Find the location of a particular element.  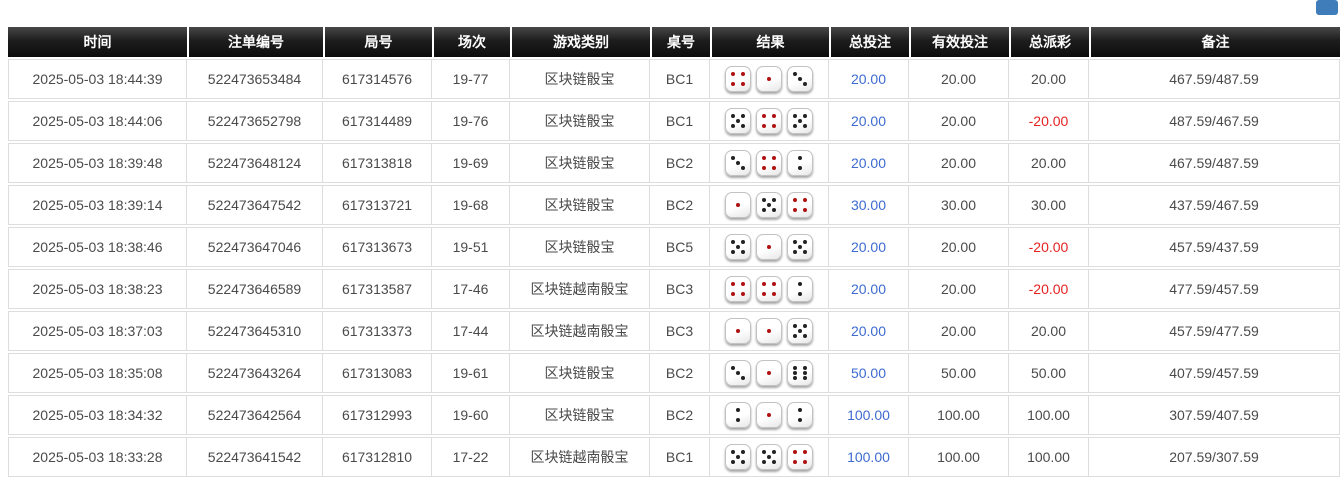

column-header-bet-id: 注单编号 is located at coordinates (255, 42).